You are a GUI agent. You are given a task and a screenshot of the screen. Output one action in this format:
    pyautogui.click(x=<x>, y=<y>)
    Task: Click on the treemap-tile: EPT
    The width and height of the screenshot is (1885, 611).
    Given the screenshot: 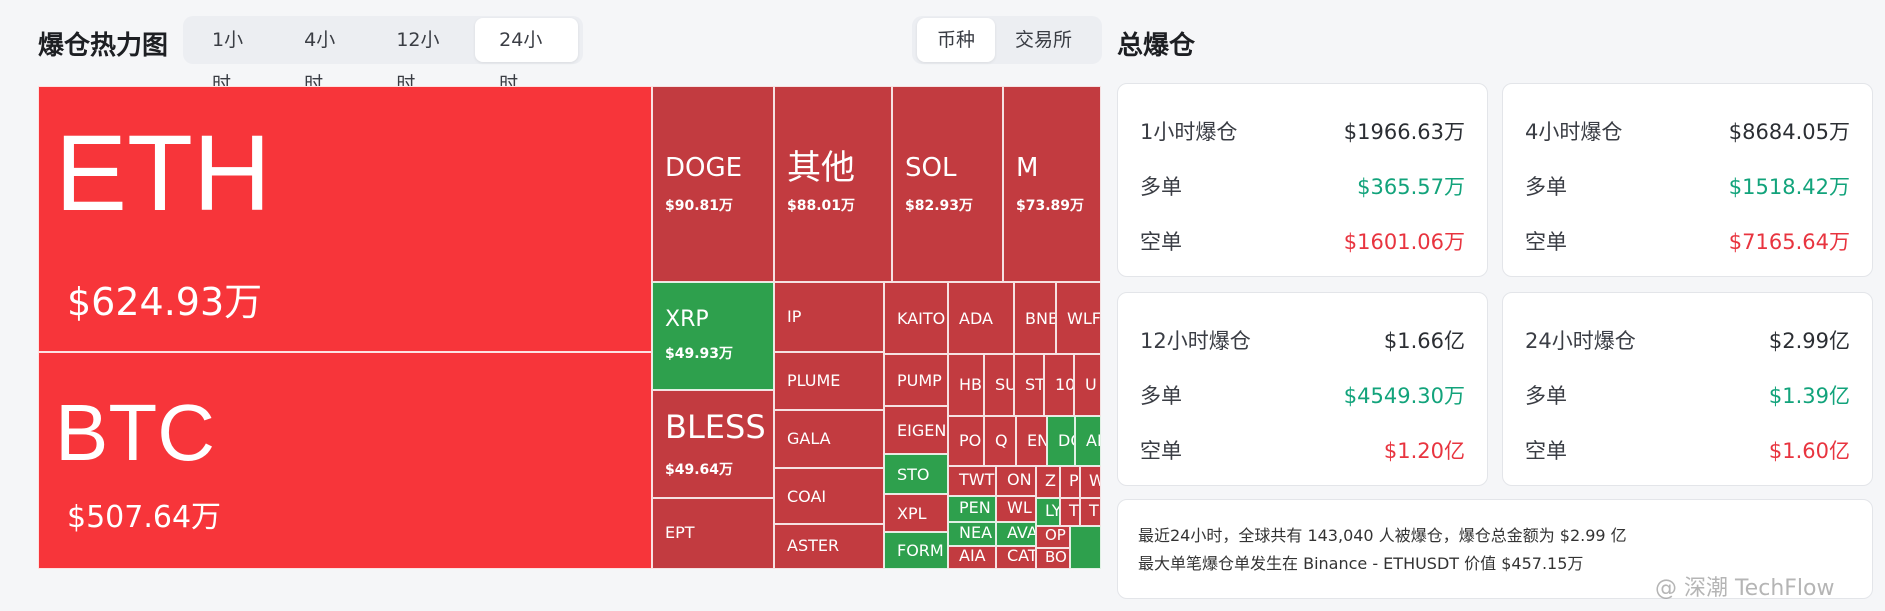 What is the action you would take?
    pyautogui.click(x=713, y=533)
    